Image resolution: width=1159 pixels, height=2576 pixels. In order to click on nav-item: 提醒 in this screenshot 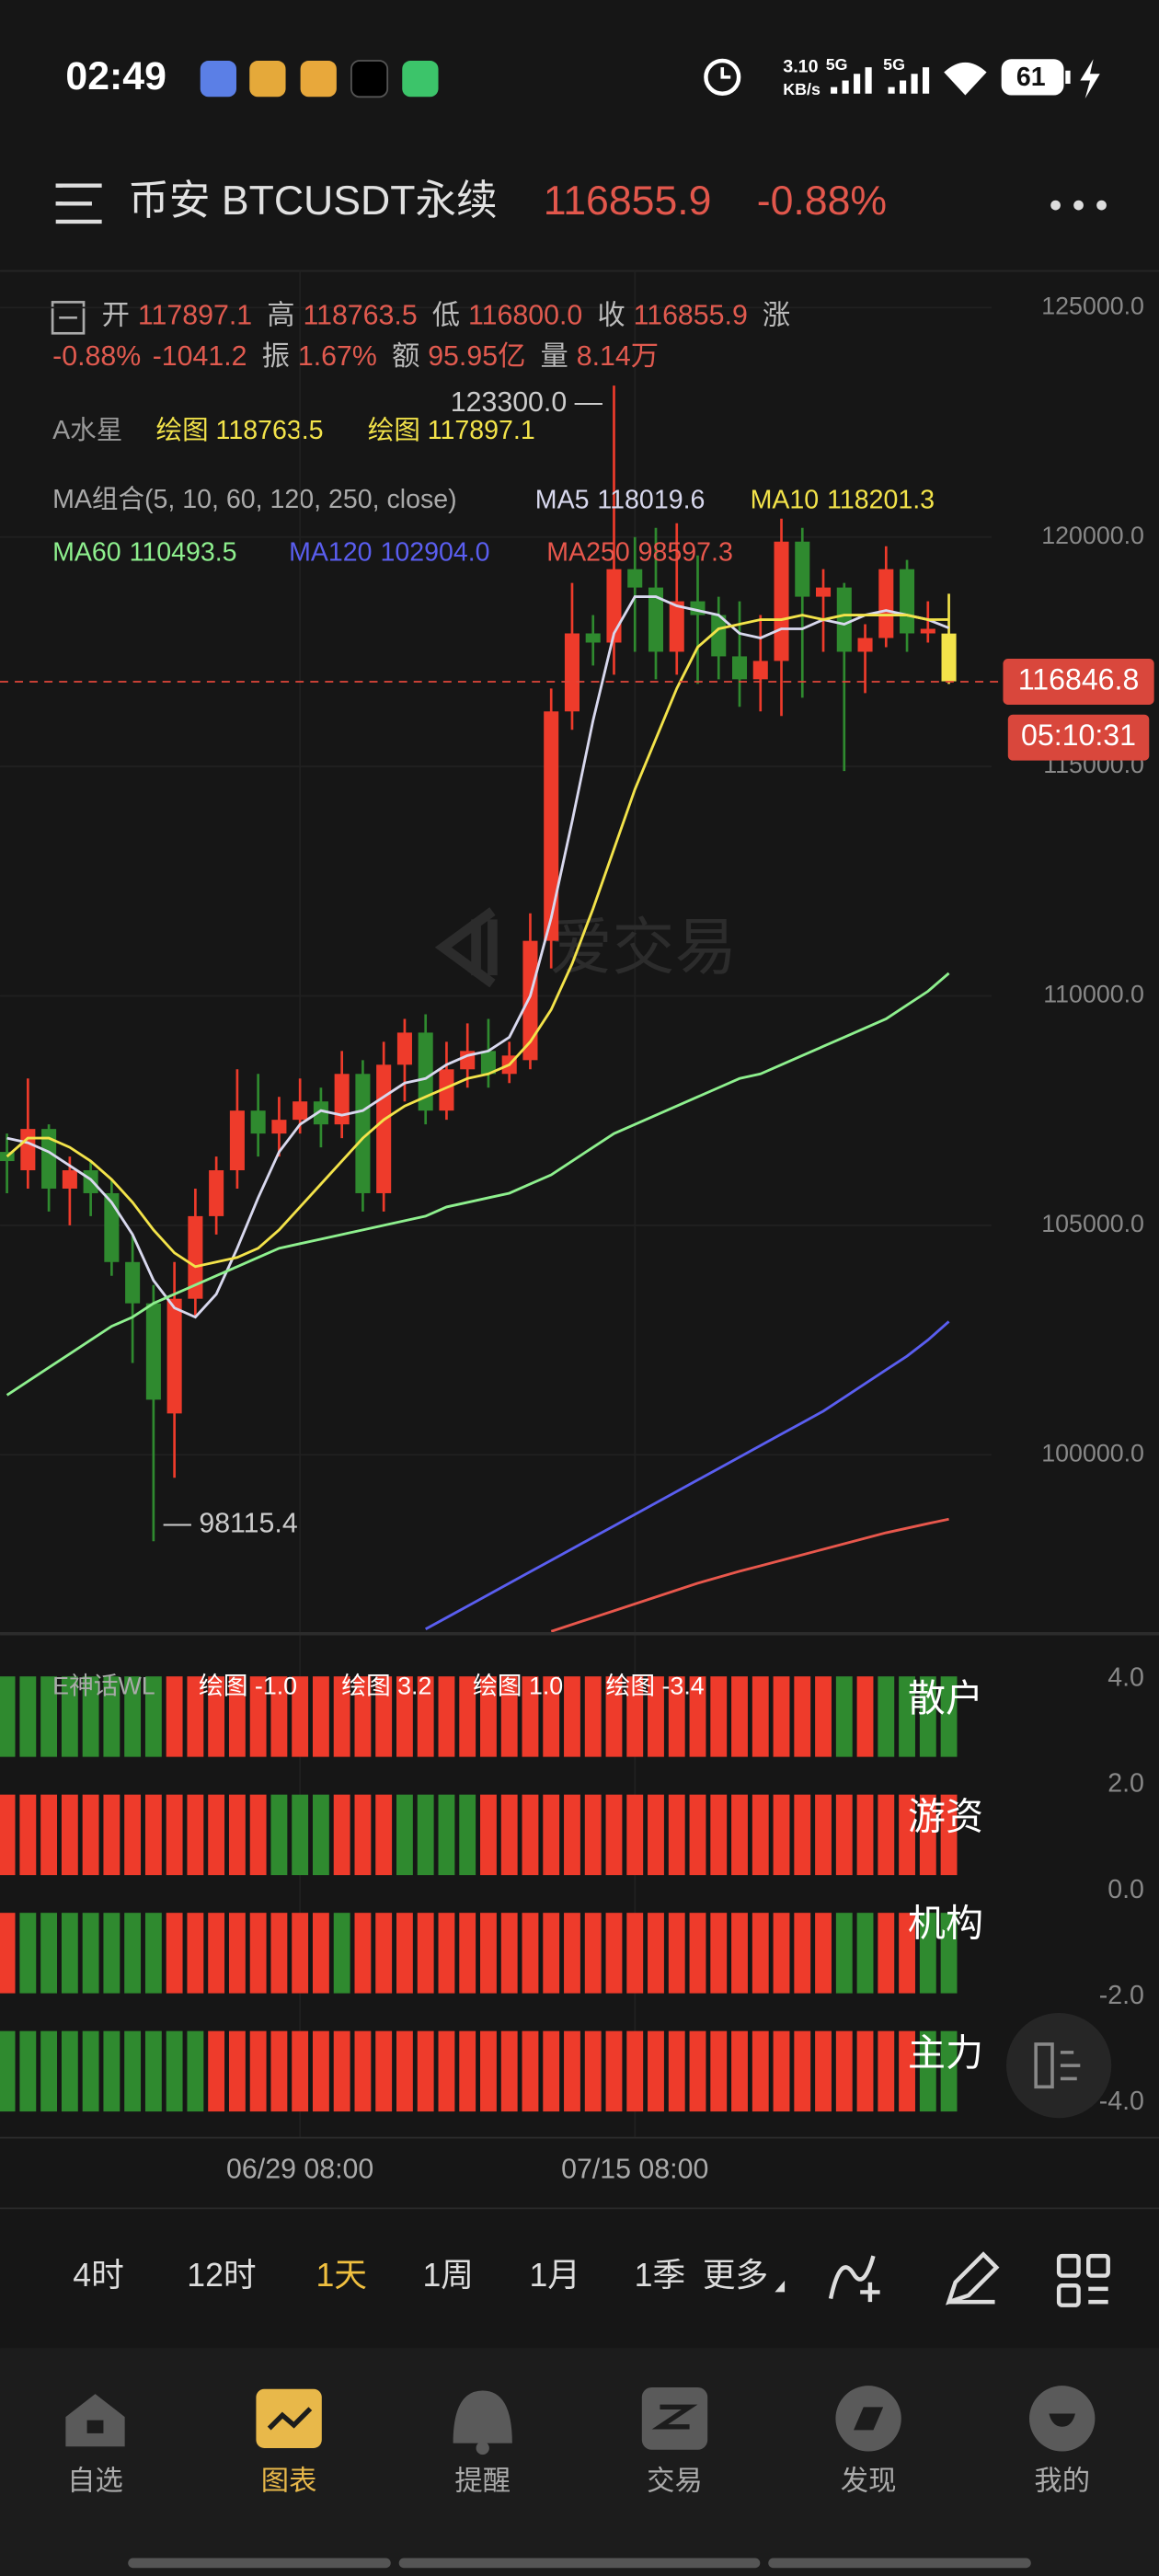, I will do `click(482, 2480)`.